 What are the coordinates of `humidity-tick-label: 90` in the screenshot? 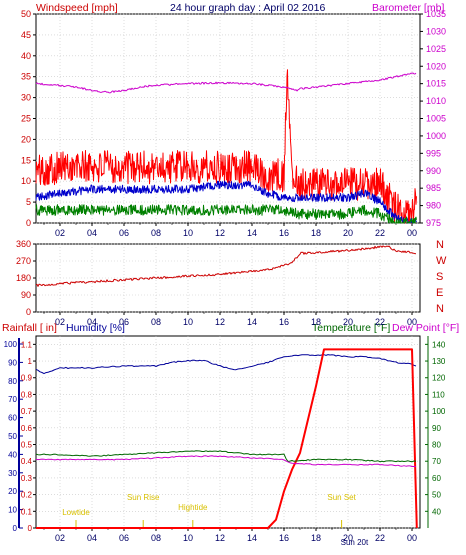 It's located at (12, 362).